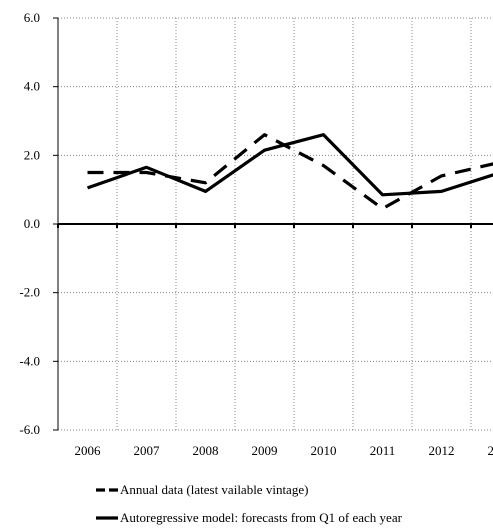 The width and height of the screenshot is (493, 528). What do you see at coordinates (147, 450) in the screenshot?
I see `x-tick-label: 2007` at bounding box center [147, 450].